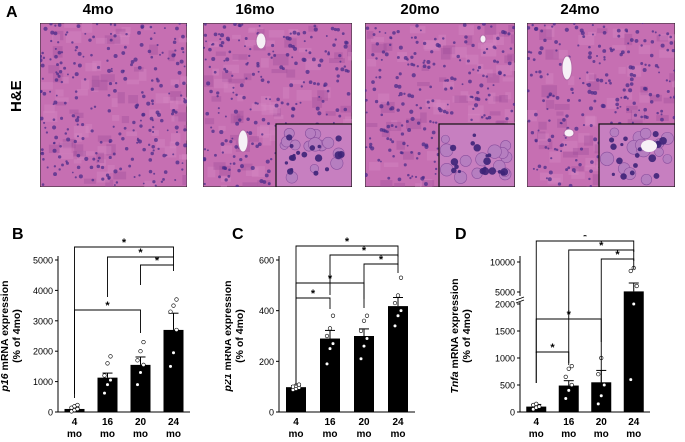 This screenshot has width=685, height=442. Describe the element at coordinates (461, 234) in the screenshot. I see `panel-d-letter: D` at that location.